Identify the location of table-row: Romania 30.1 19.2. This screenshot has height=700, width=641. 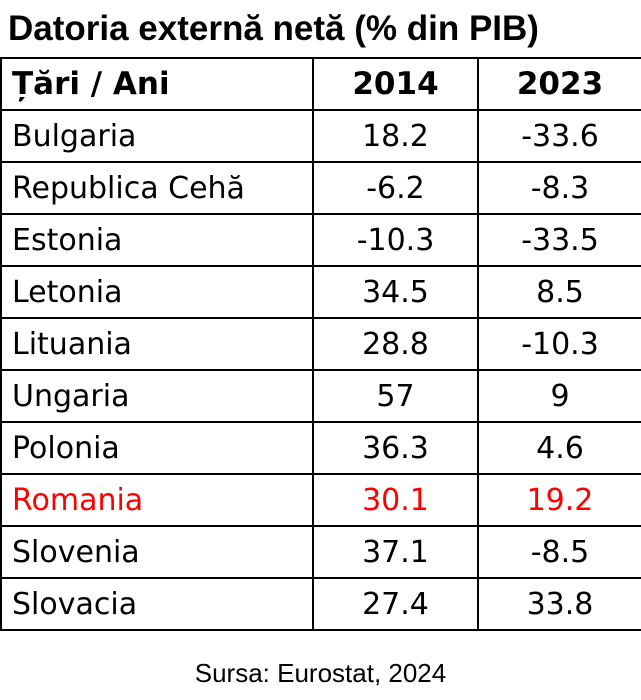
(320, 500).